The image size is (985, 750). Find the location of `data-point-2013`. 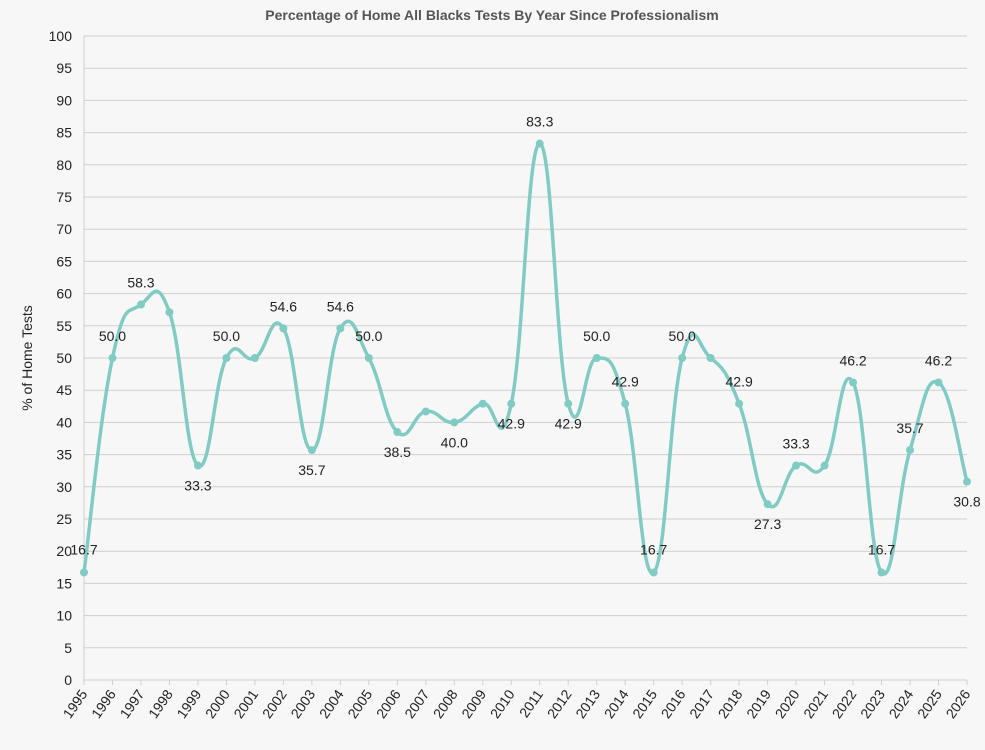

data-point-2013 is located at coordinates (596, 358).